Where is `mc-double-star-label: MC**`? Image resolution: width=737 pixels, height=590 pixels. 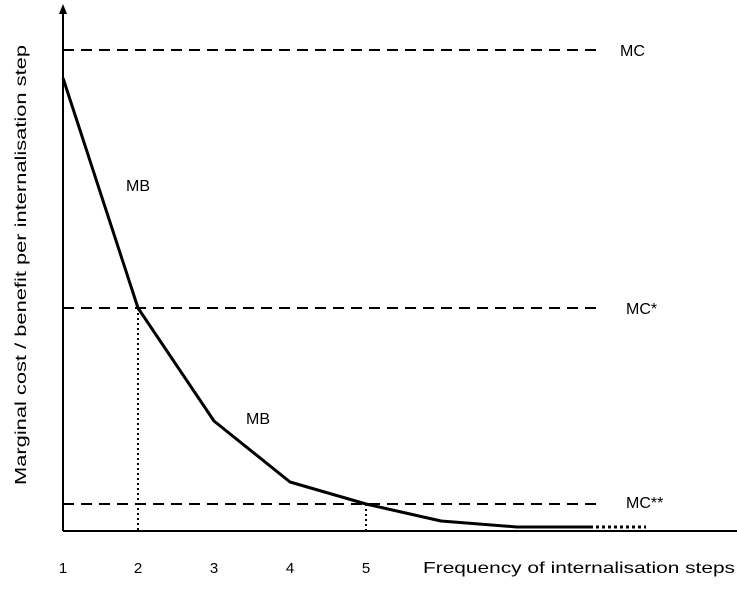
mc-double-star-label: MC** is located at coordinates (644, 503).